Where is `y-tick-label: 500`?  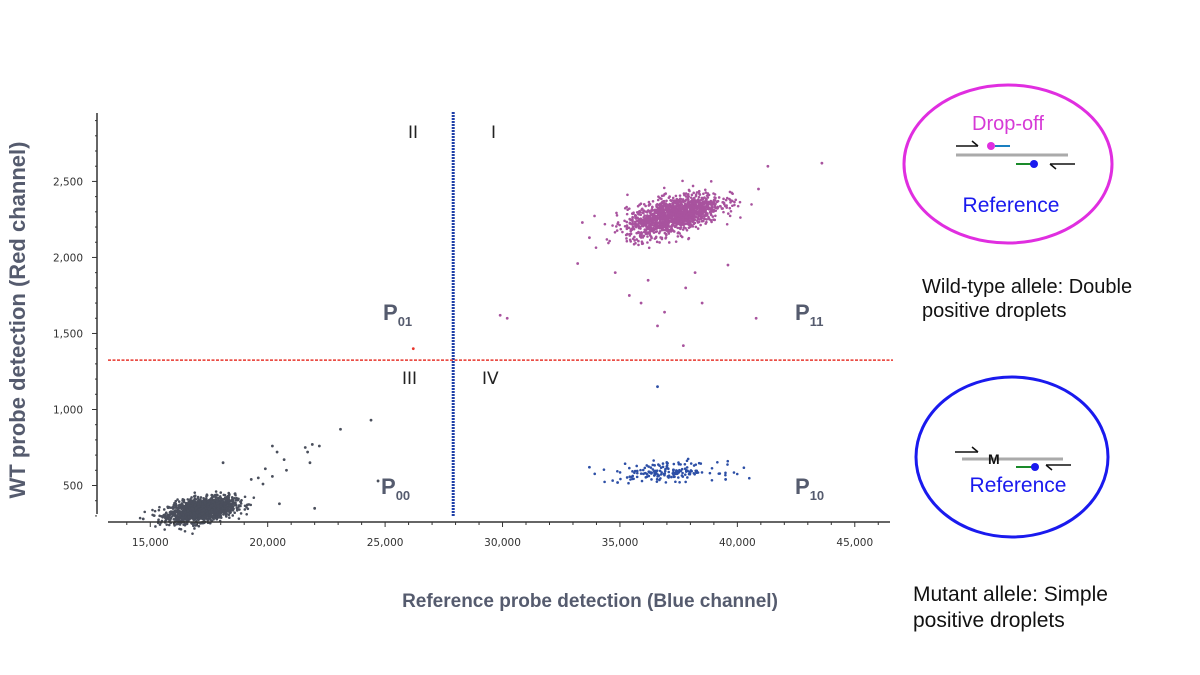
y-tick-label: 500 is located at coordinates (73, 487).